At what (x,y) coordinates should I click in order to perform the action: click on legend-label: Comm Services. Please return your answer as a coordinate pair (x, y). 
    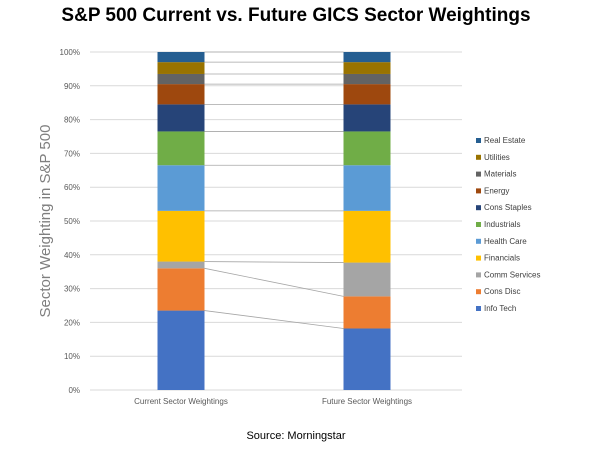
    Looking at the image, I should click on (512, 274).